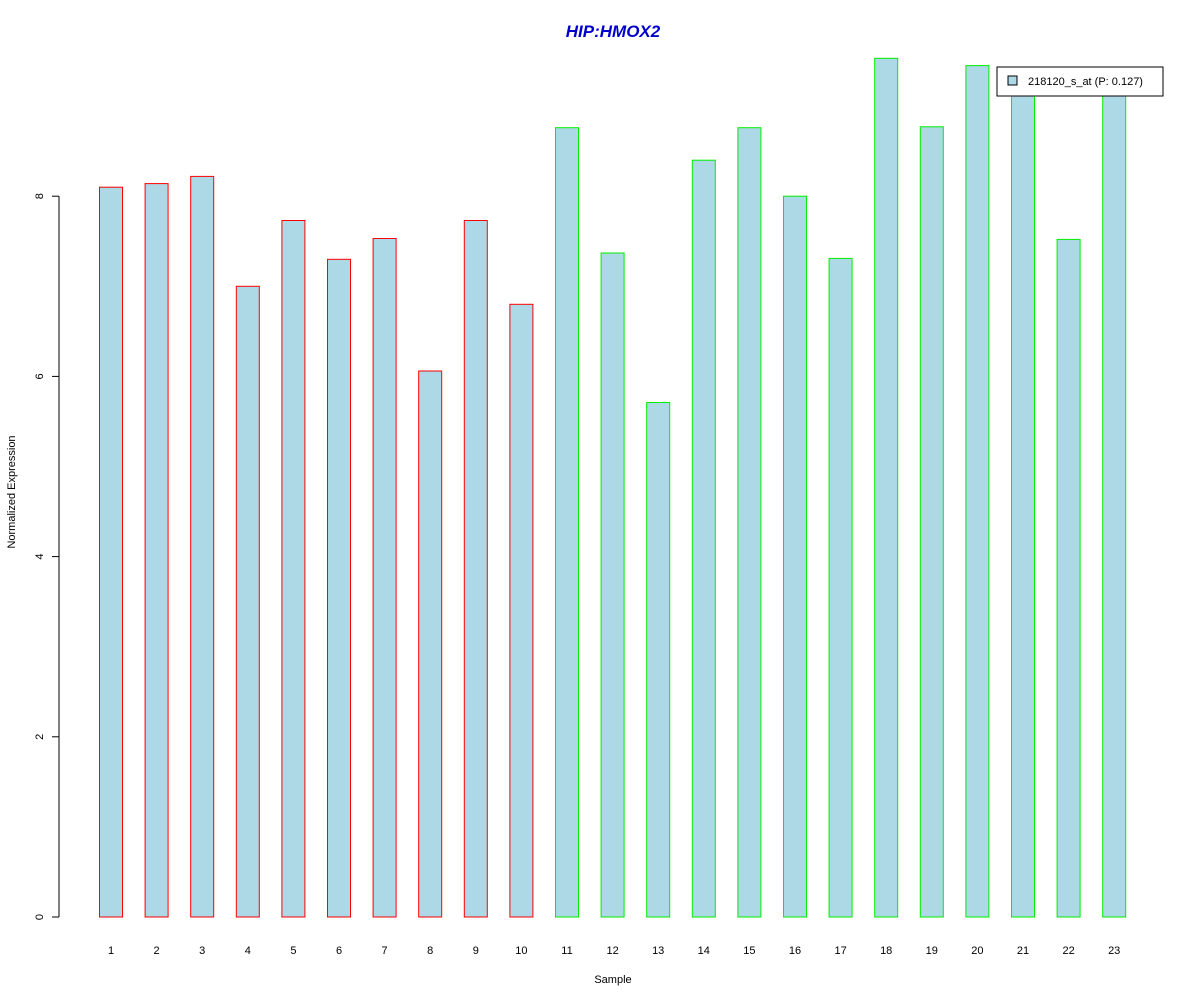 This screenshot has width=1200, height=1000. I want to click on x-tick-label: 11, so click(566, 951).